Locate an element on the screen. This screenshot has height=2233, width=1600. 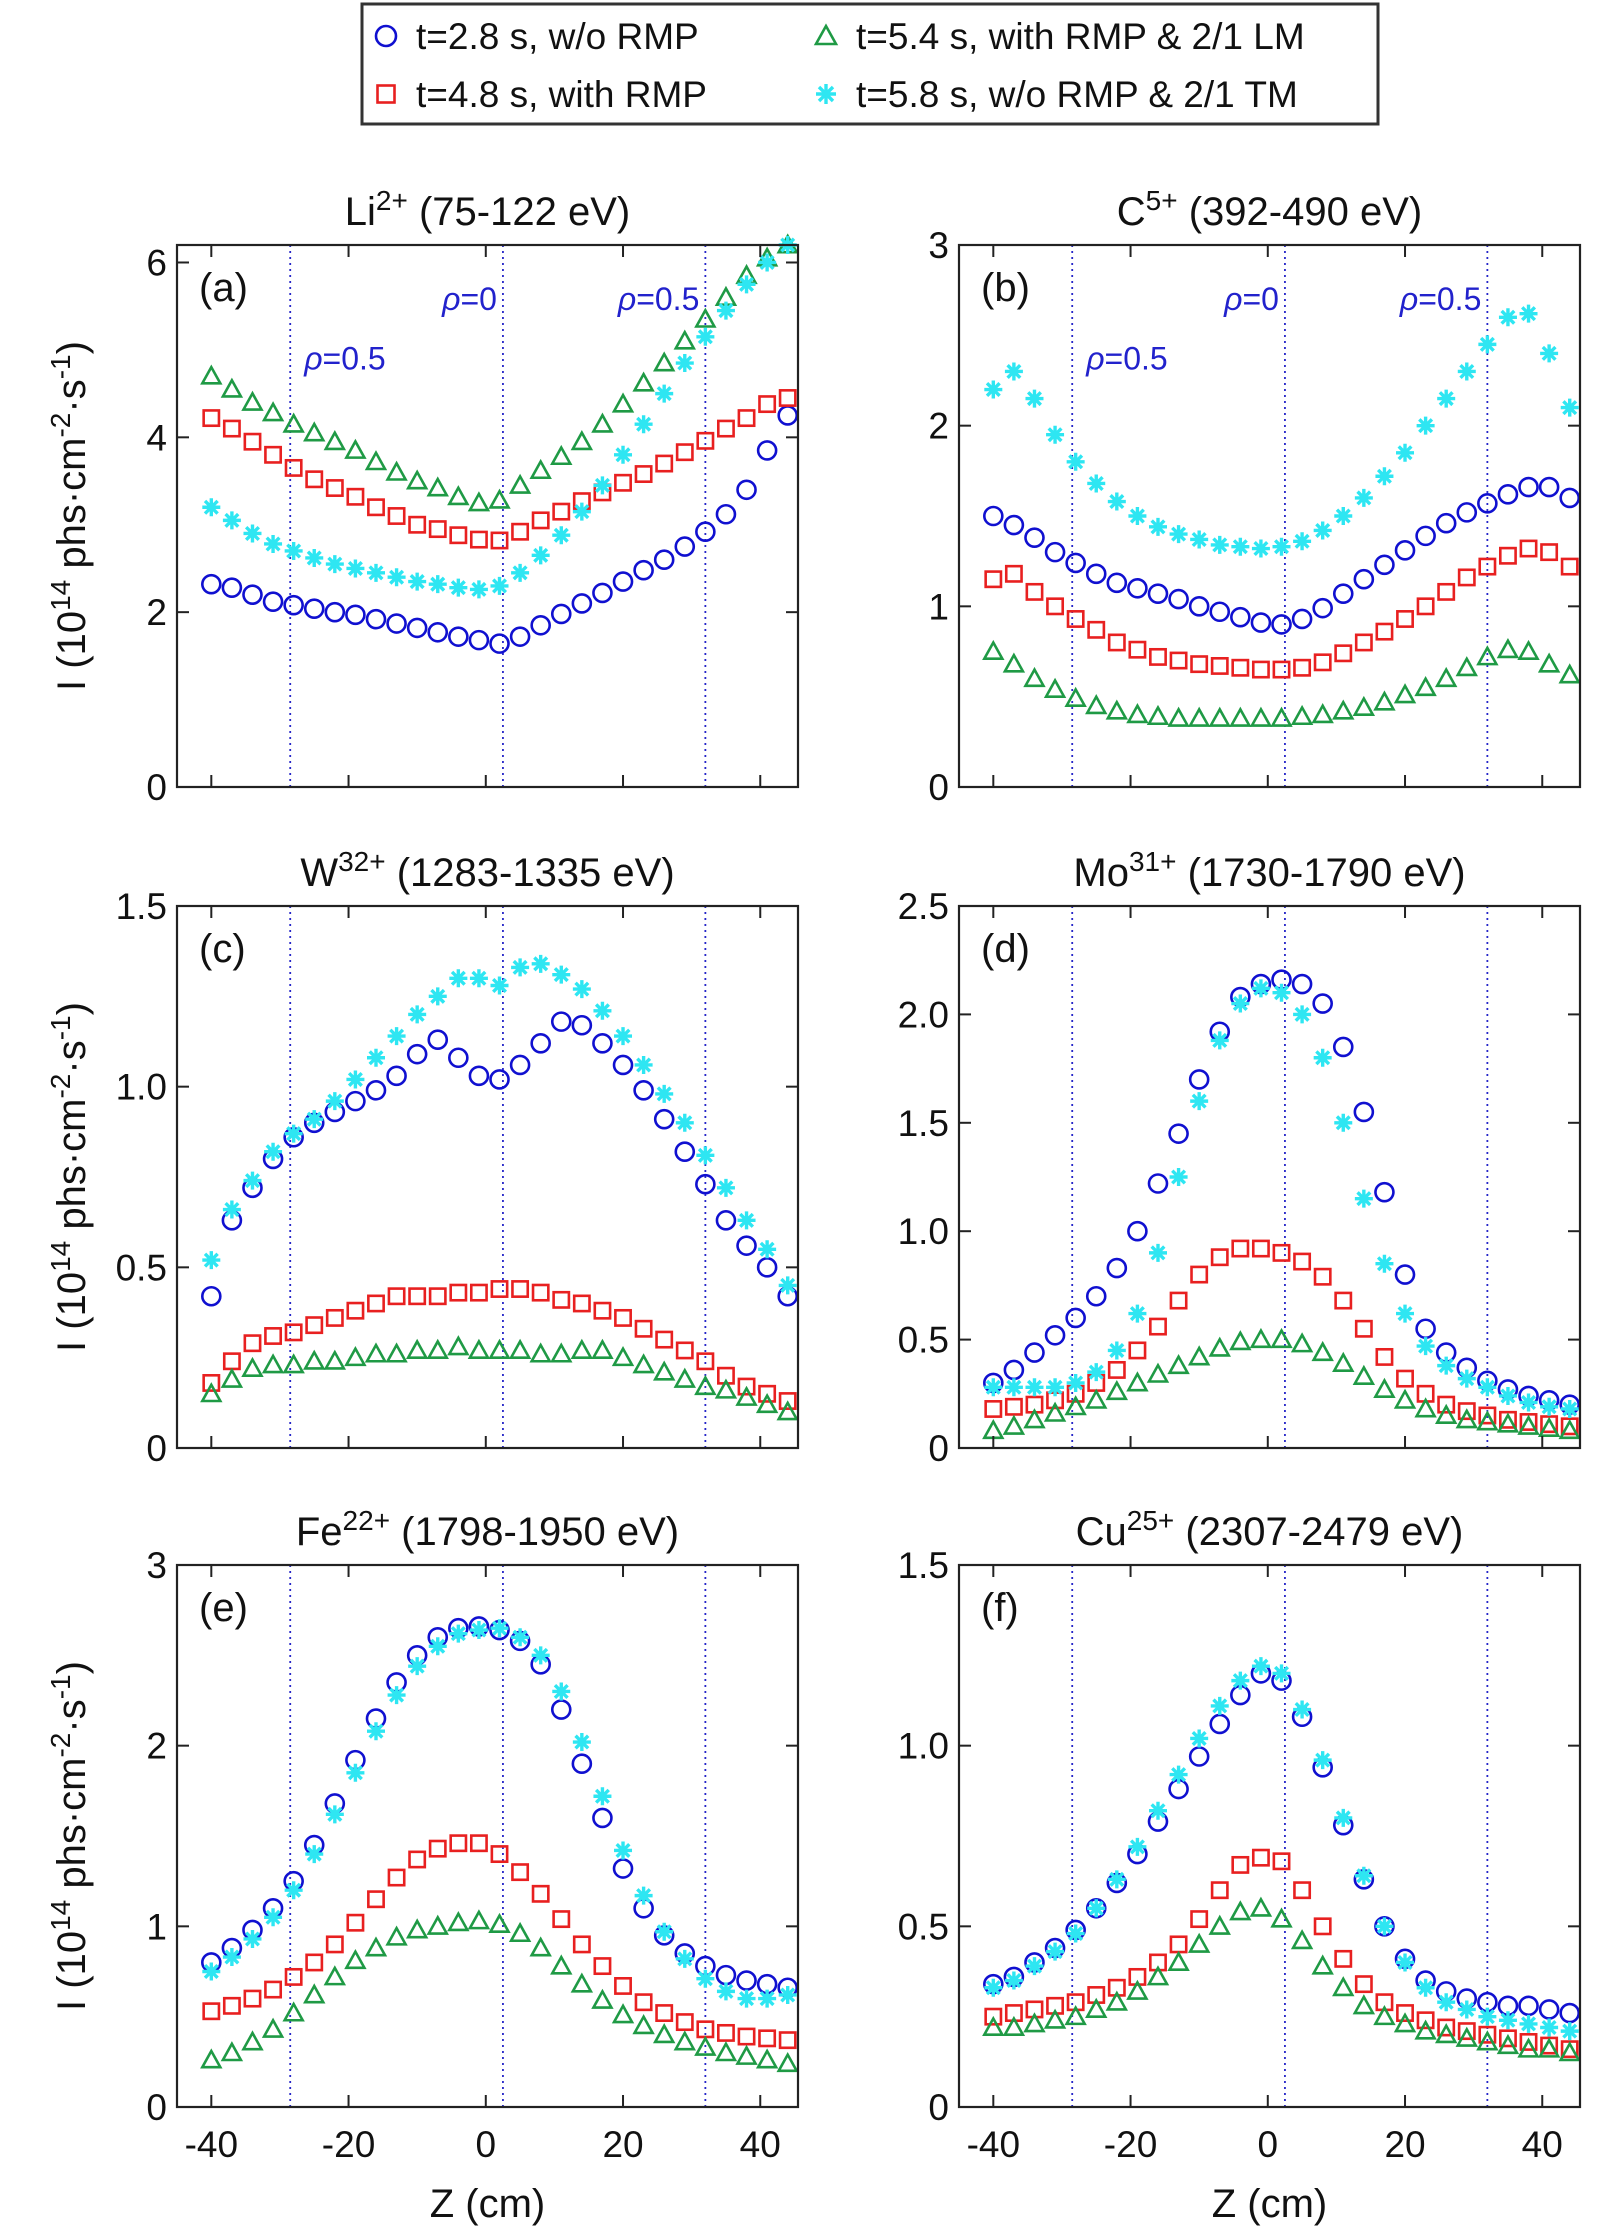
y-tick-label: 0 is located at coordinates (156, 787).